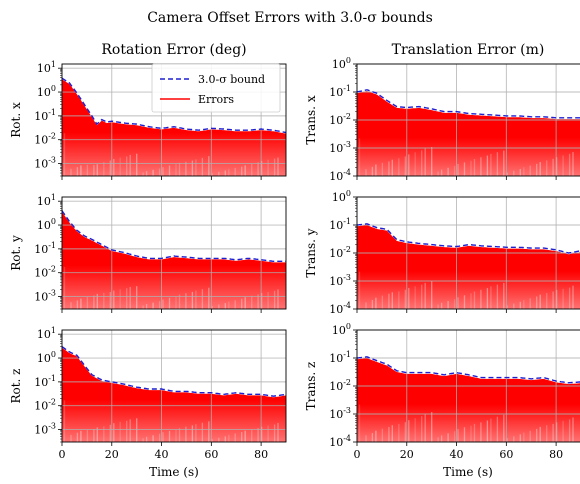 Image resolution: width=580 pixels, height=484 pixels. I want to click on y-axis-label: Trans. x, so click(311, 119).